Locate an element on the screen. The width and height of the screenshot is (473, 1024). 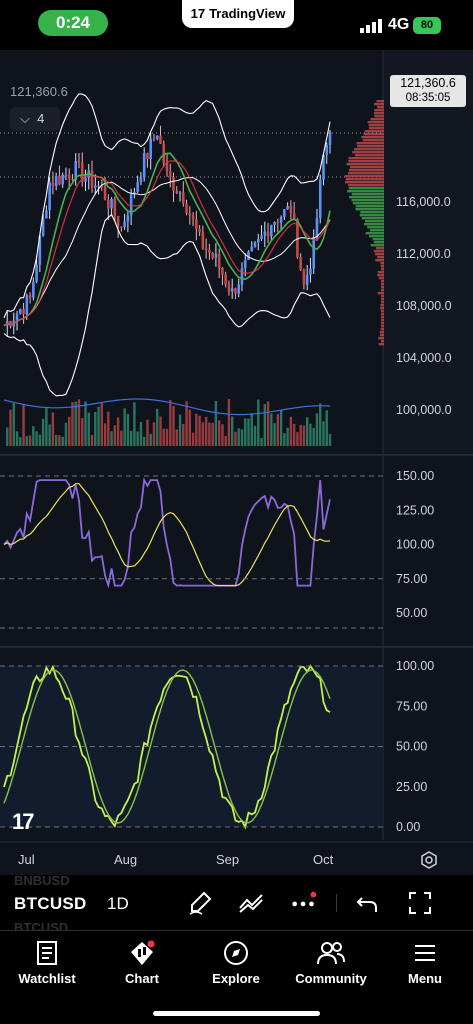
chart-icon is located at coordinates (143, 952).